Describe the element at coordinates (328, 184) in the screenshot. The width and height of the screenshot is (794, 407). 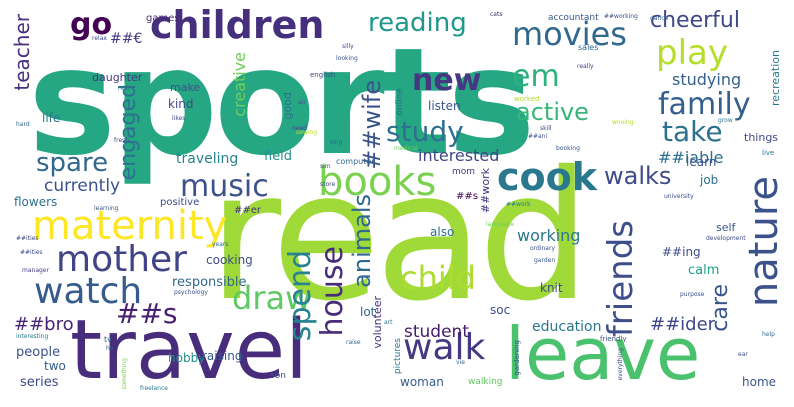
I see `word-store: store` at that location.